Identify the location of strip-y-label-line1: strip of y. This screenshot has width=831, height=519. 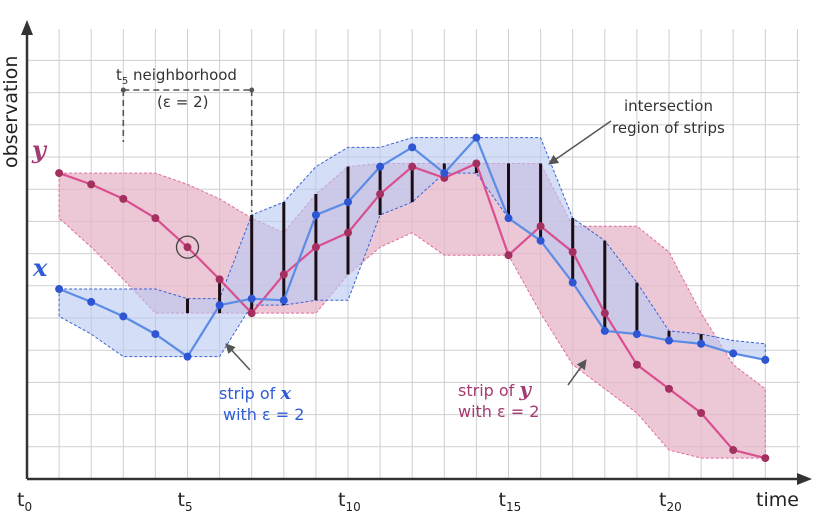
(495, 389).